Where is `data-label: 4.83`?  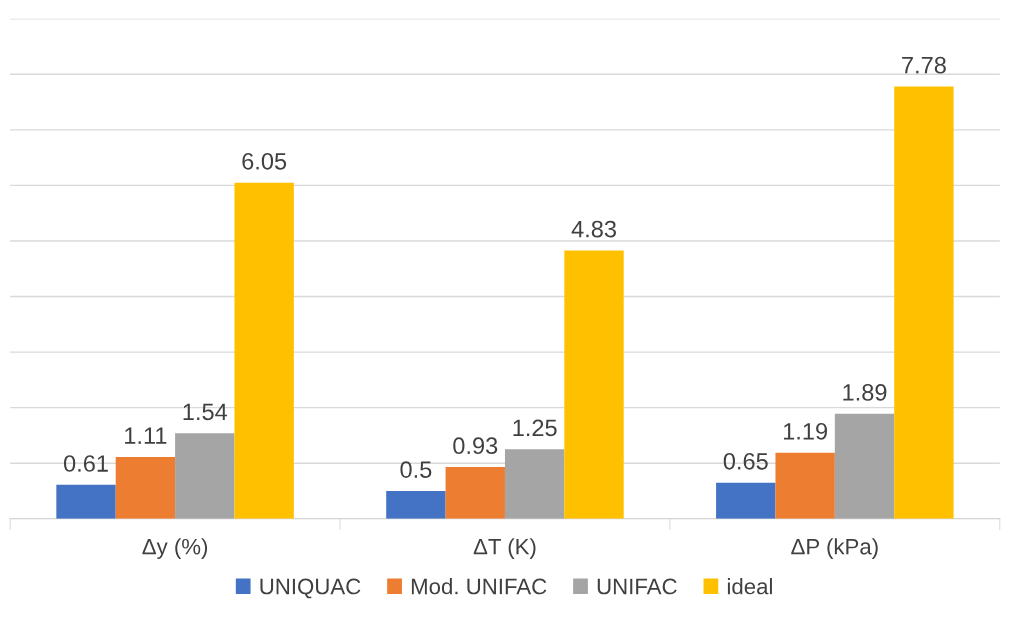
data-label: 4.83 is located at coordinates (593, 229).